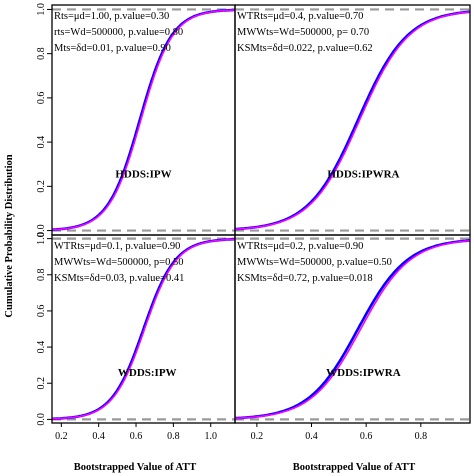  I want to click on stat-annotation: Mts=δd=0.01, p.value=0.90, so click(112, 48).